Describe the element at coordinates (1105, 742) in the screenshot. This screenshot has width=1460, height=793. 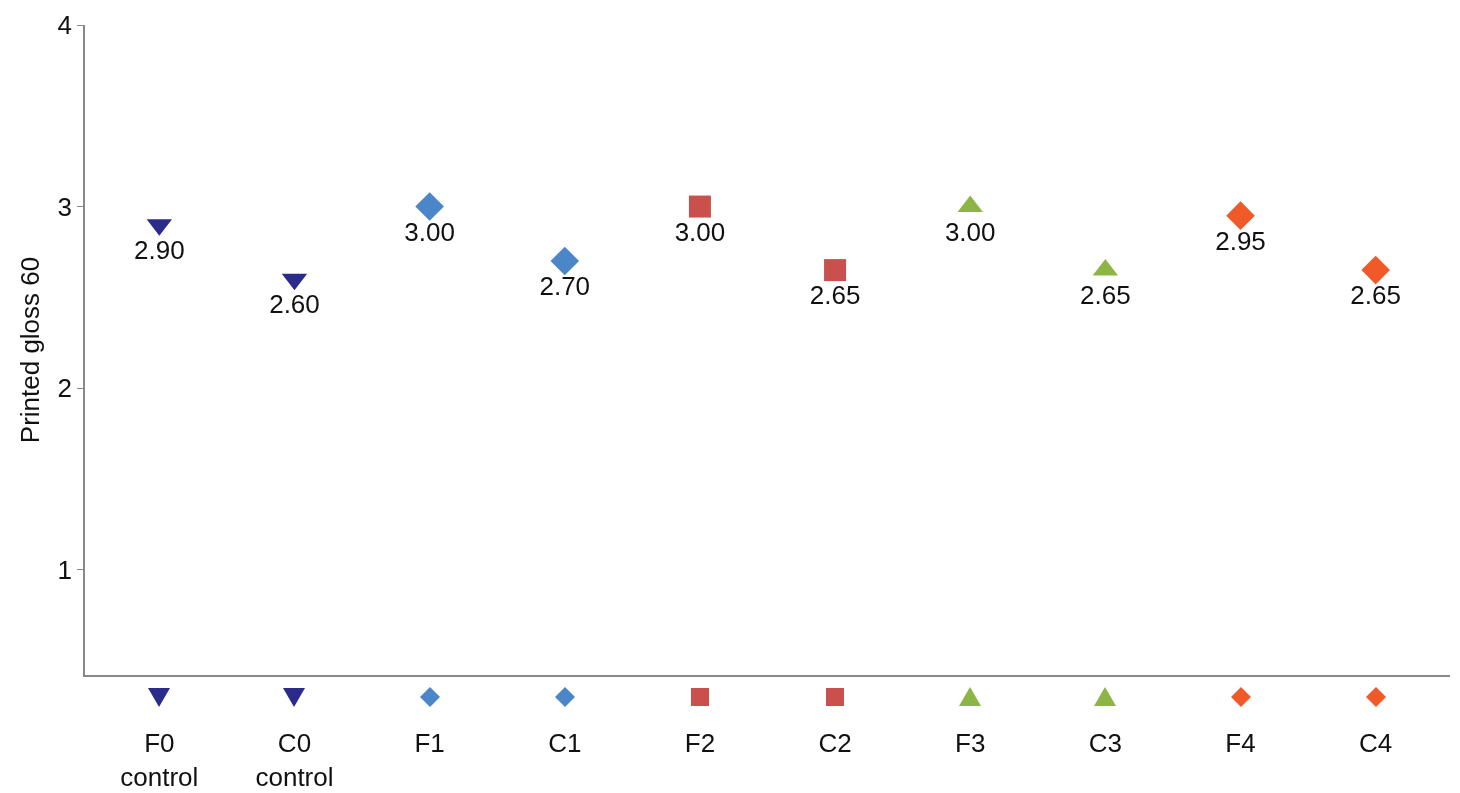
I see `x-tick-label: C3` at that location.